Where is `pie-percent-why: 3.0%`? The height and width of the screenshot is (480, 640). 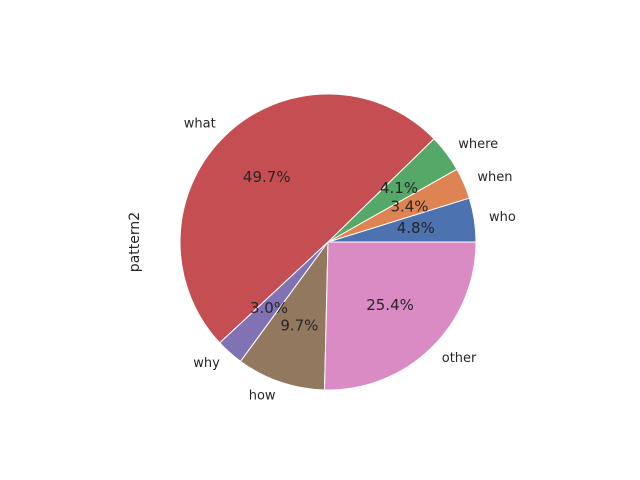 pie-percent-why: 3.0% is located at coordinates (269, 308).